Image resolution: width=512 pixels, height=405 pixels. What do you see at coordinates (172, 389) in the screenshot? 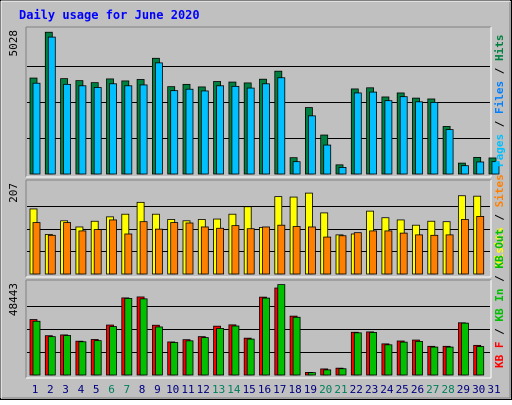
I see `x-tick-label: 10` at bounding box center [172, 389].